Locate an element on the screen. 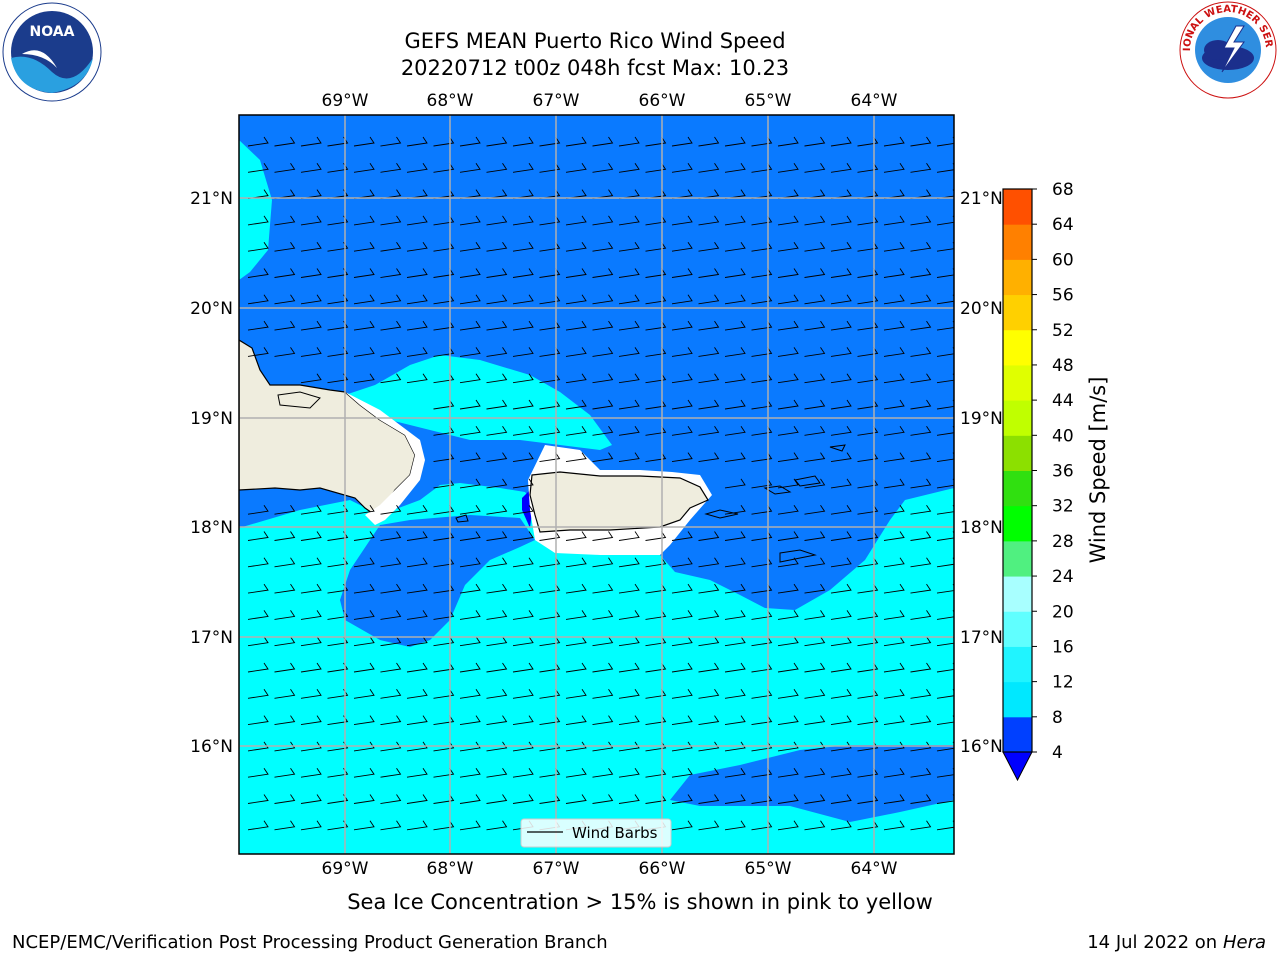  island-cays is located at coordinates (299, 400).